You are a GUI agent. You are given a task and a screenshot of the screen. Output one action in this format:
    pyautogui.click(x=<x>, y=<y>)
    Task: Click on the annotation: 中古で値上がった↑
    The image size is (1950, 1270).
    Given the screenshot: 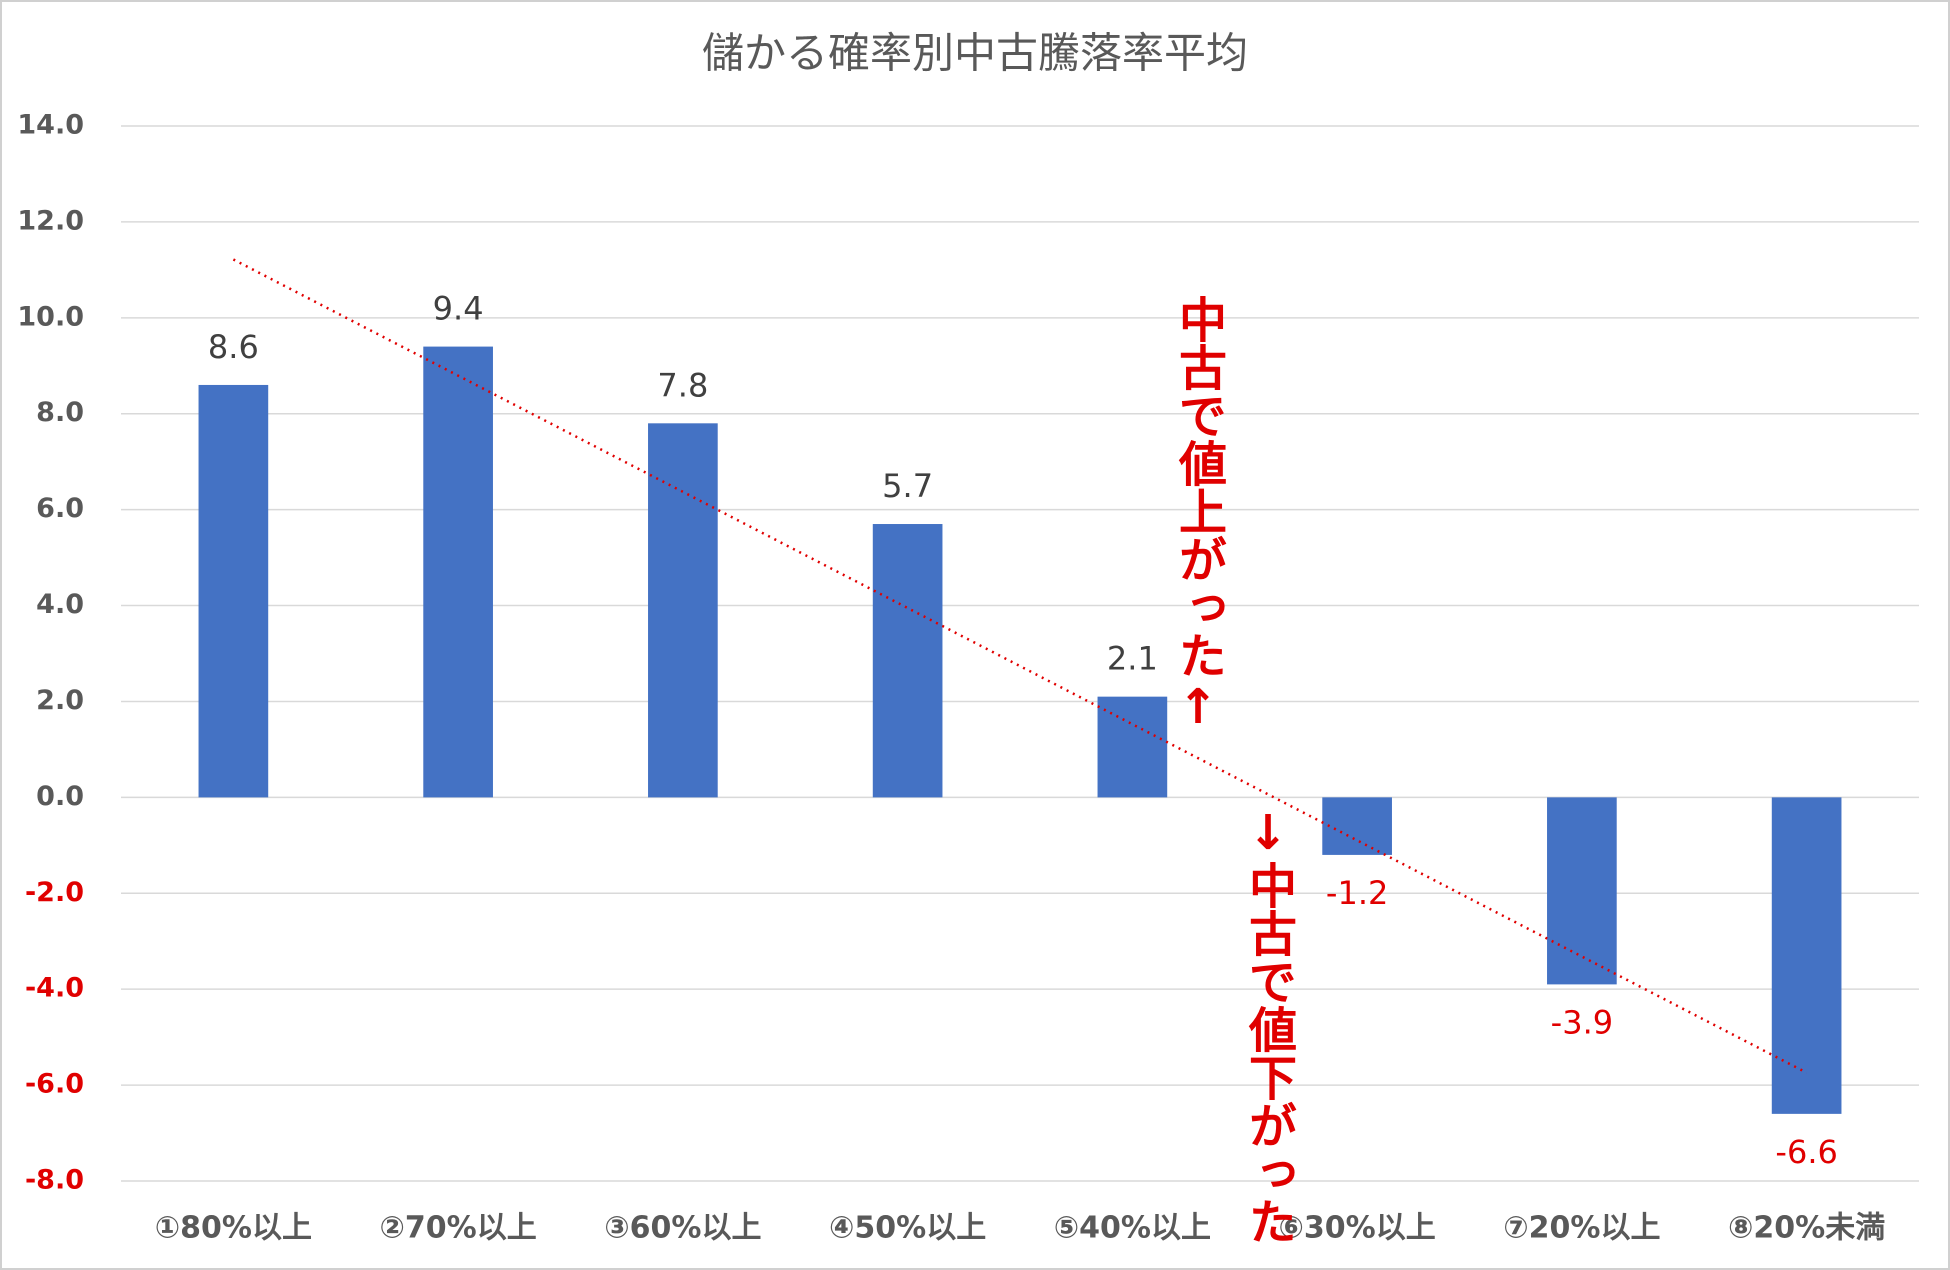 What is the action you would take?
    pyautogui.click(x=1199, y=515)
    